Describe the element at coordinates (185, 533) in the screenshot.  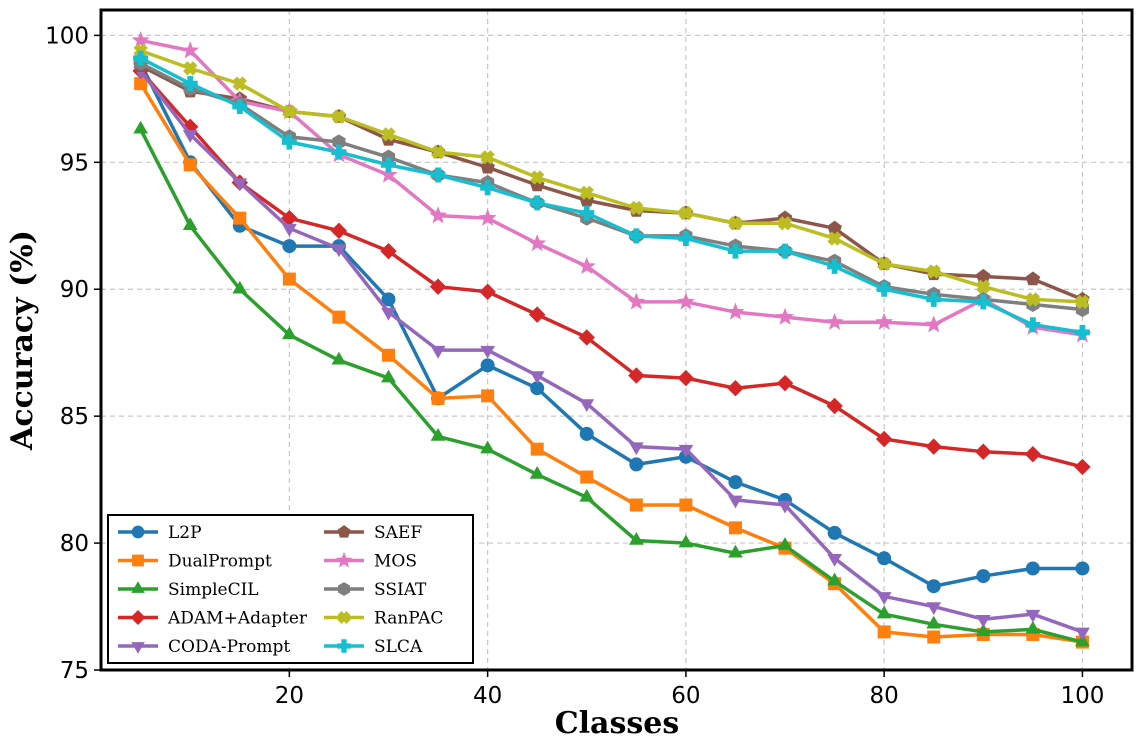
I see `legend-label: L2P` at that location.